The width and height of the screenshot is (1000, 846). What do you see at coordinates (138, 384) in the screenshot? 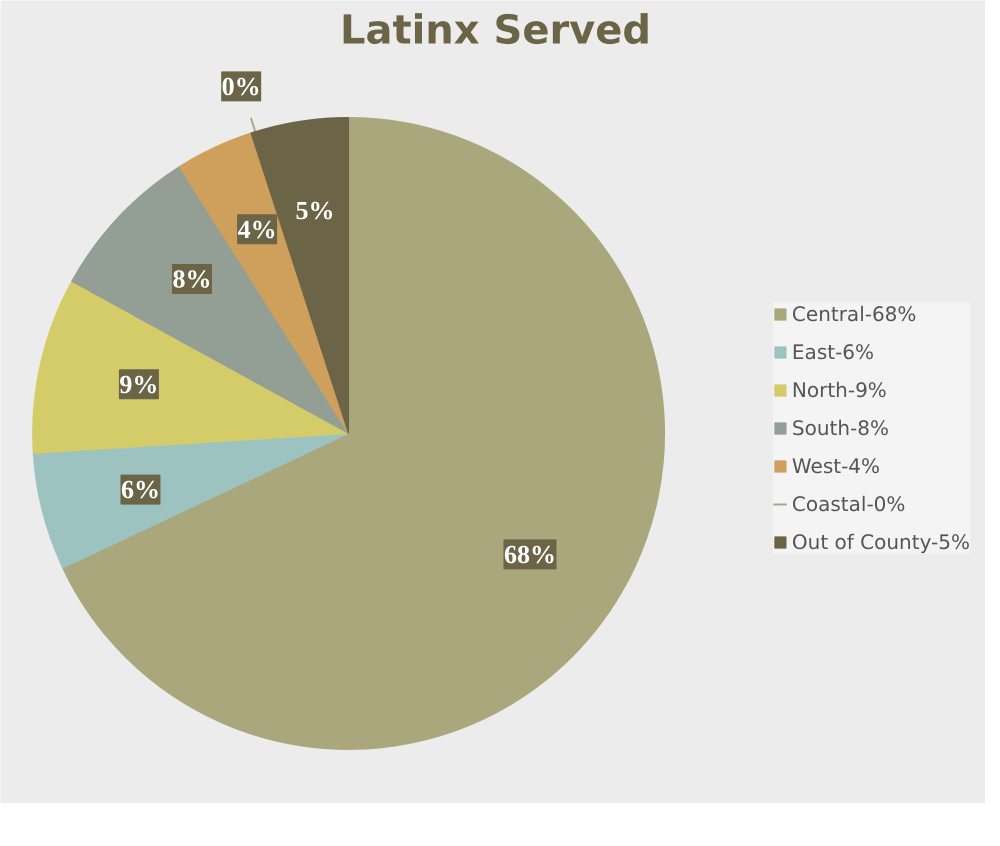
I see `data-label: 9%` at bounding box center [138, 384].